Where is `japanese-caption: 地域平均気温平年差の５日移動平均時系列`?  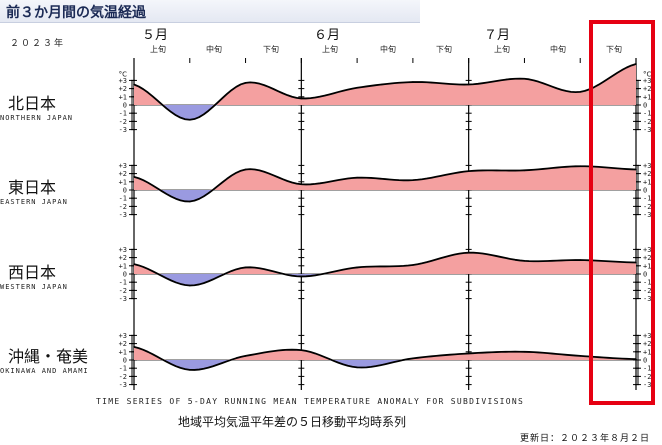 japanese-caption: 地域平均気温平年差の５日移動平均時系列 is located at coordinates (292, 422).